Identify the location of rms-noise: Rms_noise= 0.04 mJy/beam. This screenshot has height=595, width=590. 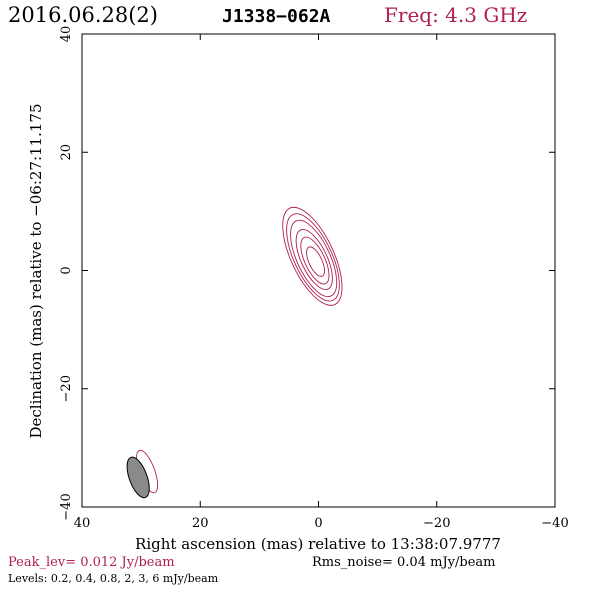
(403, 562).